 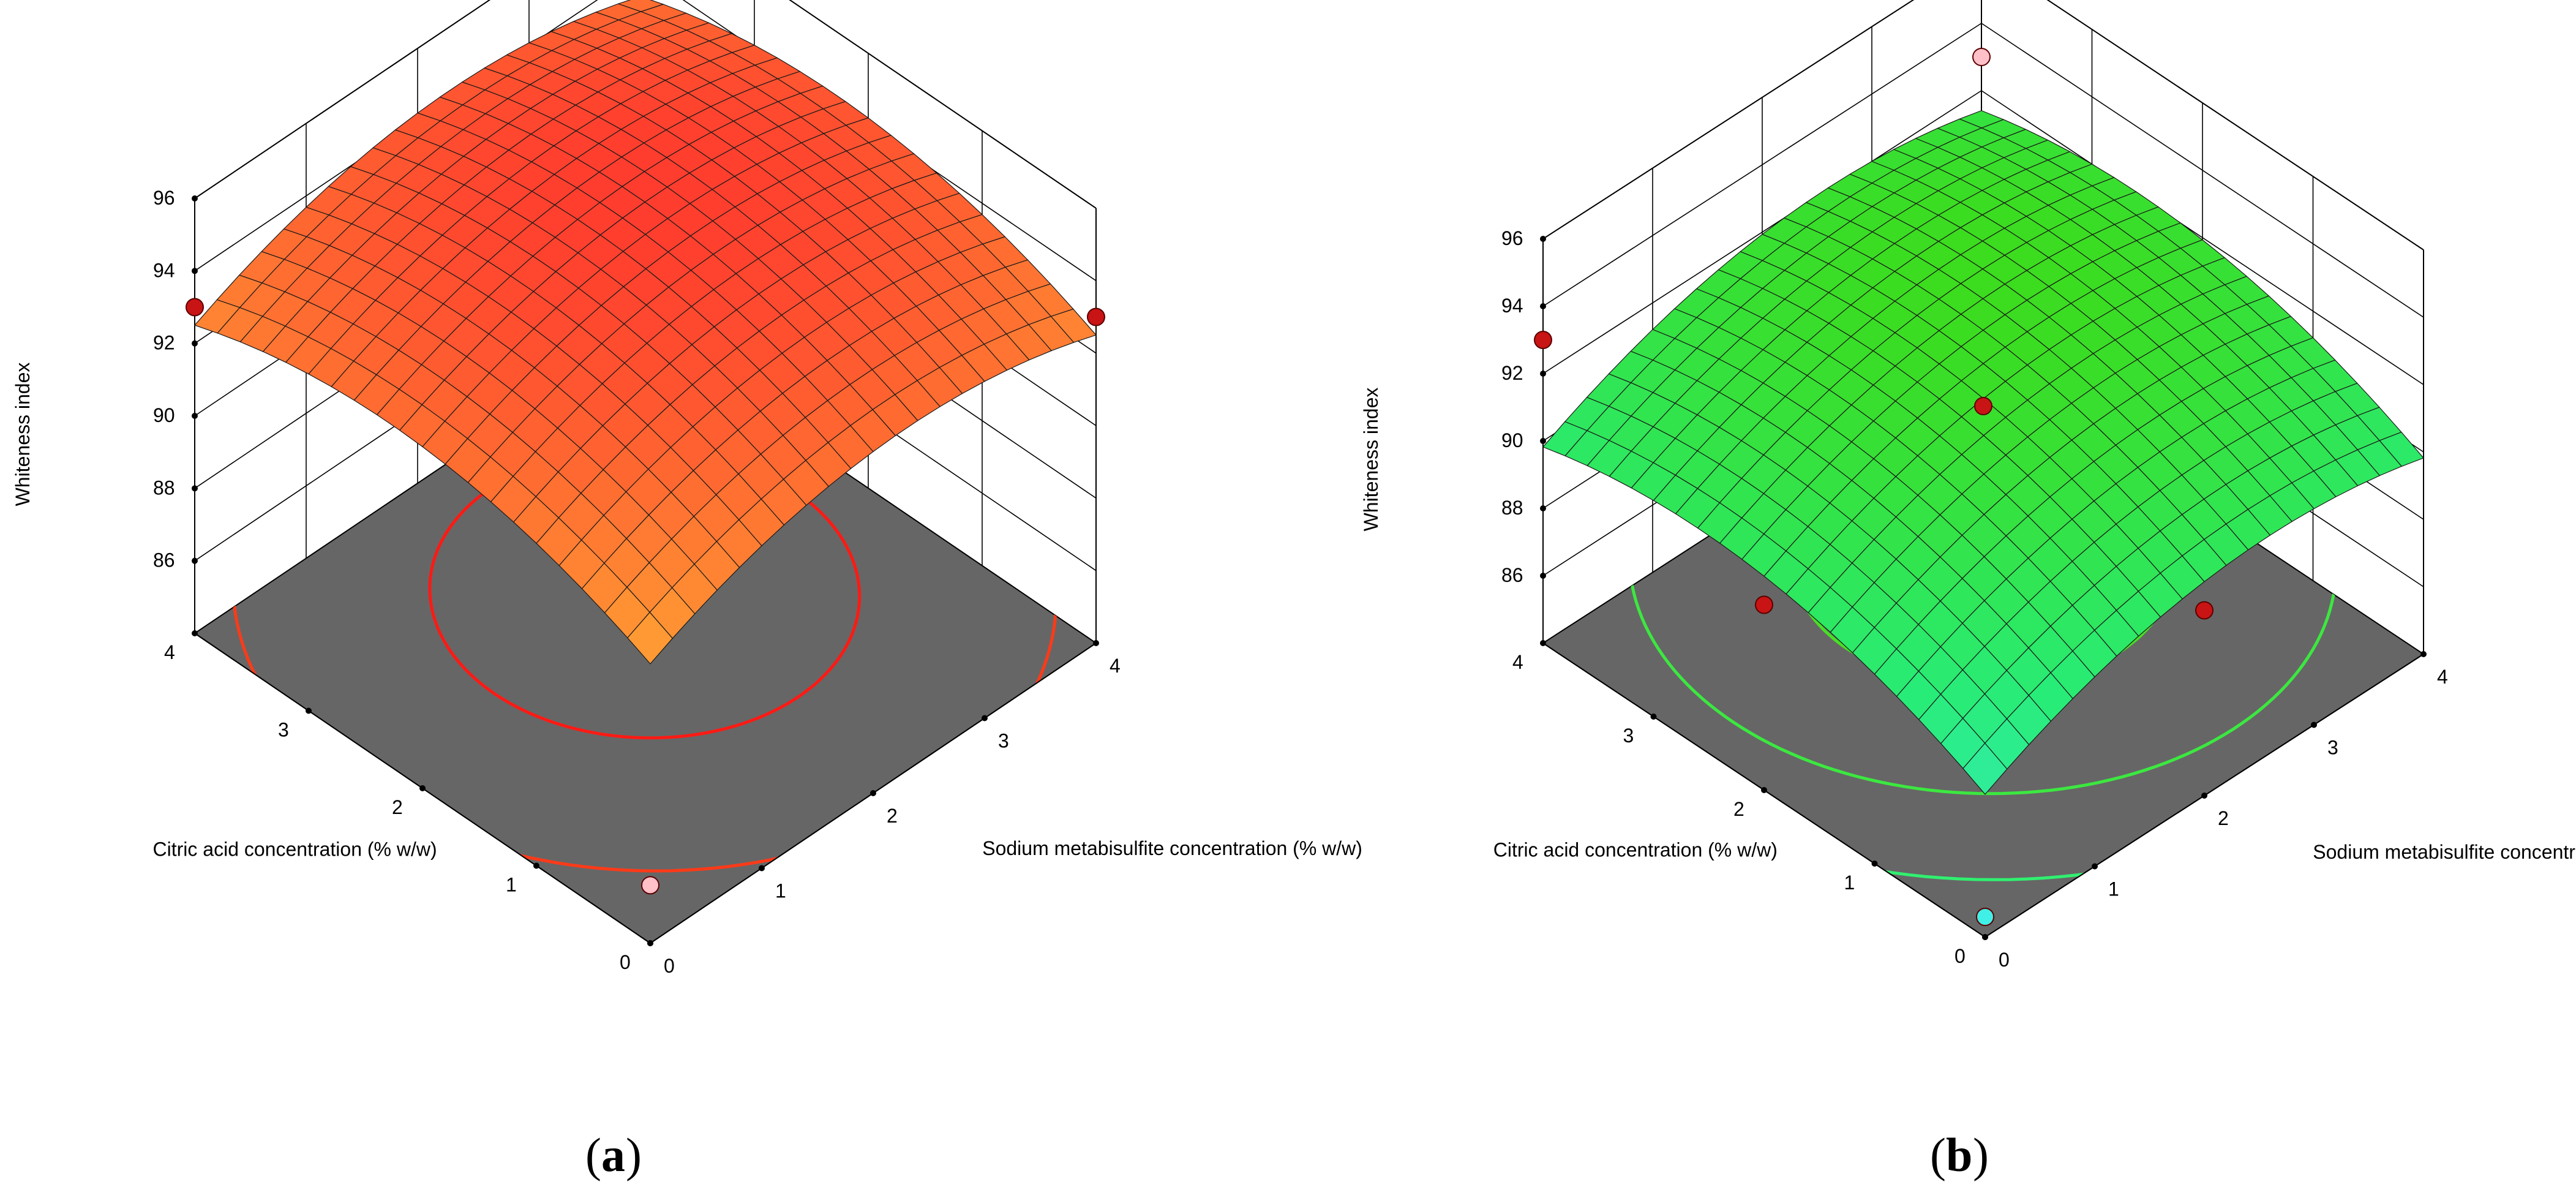 I want to click on panel-label-b: b, so click(x=1959, y=1154).